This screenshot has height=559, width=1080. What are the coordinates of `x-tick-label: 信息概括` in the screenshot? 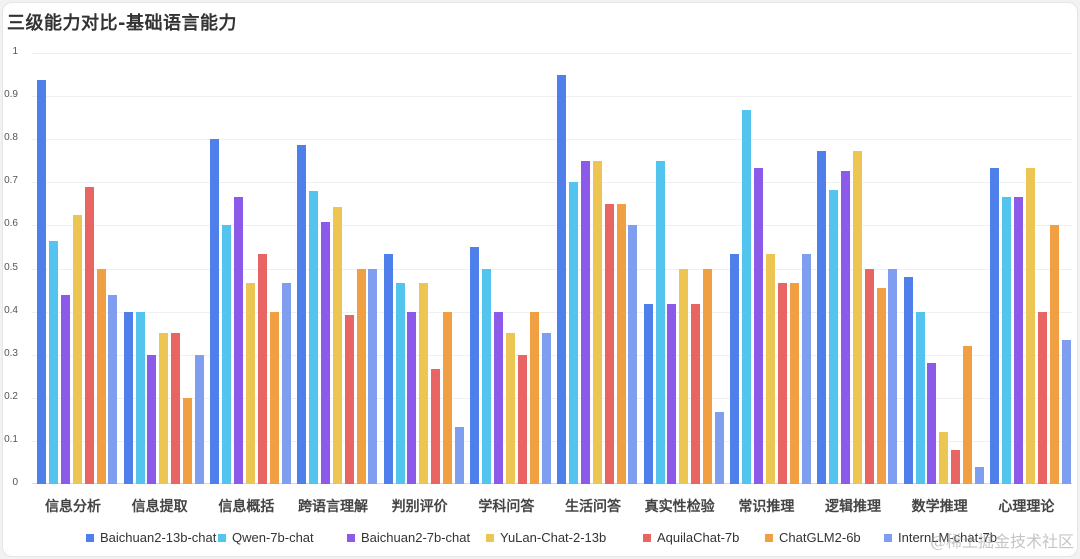 It's located at (246, 507).